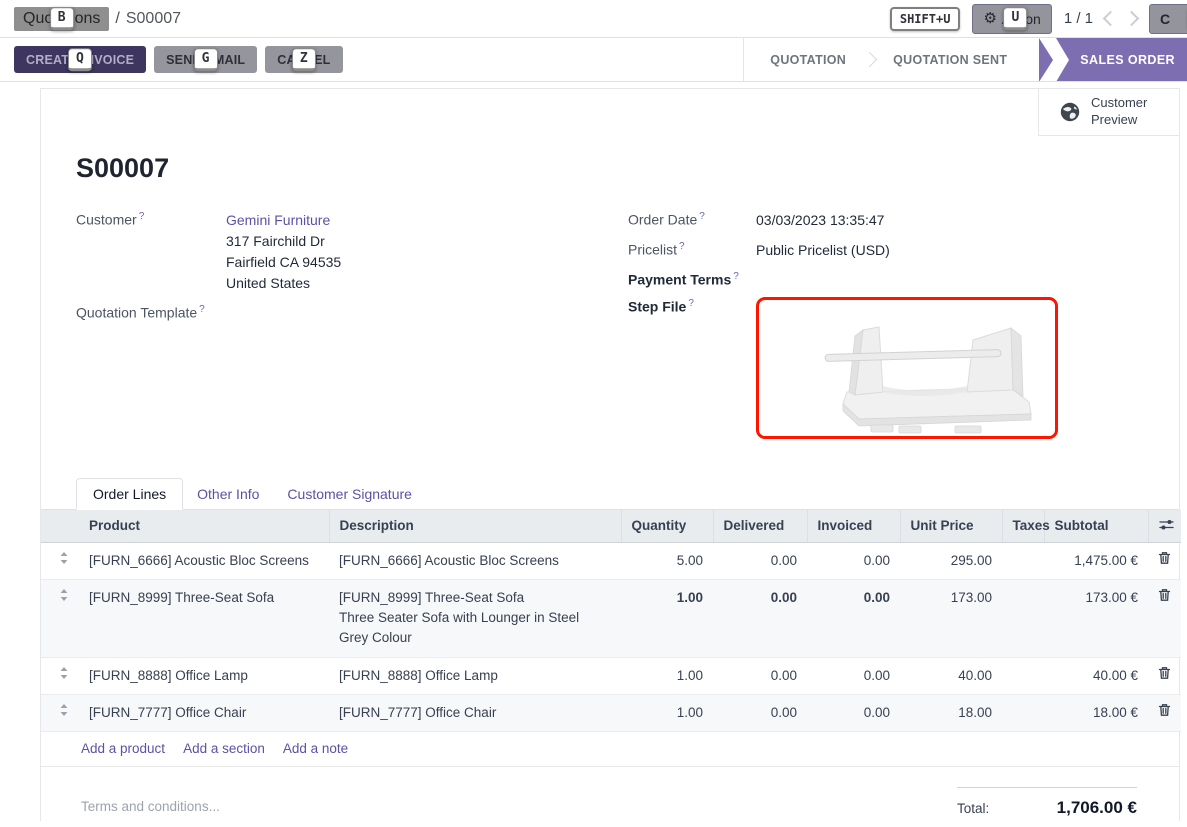  I want to click on unit-price-column-header: Unit Price, so click(950, 526).